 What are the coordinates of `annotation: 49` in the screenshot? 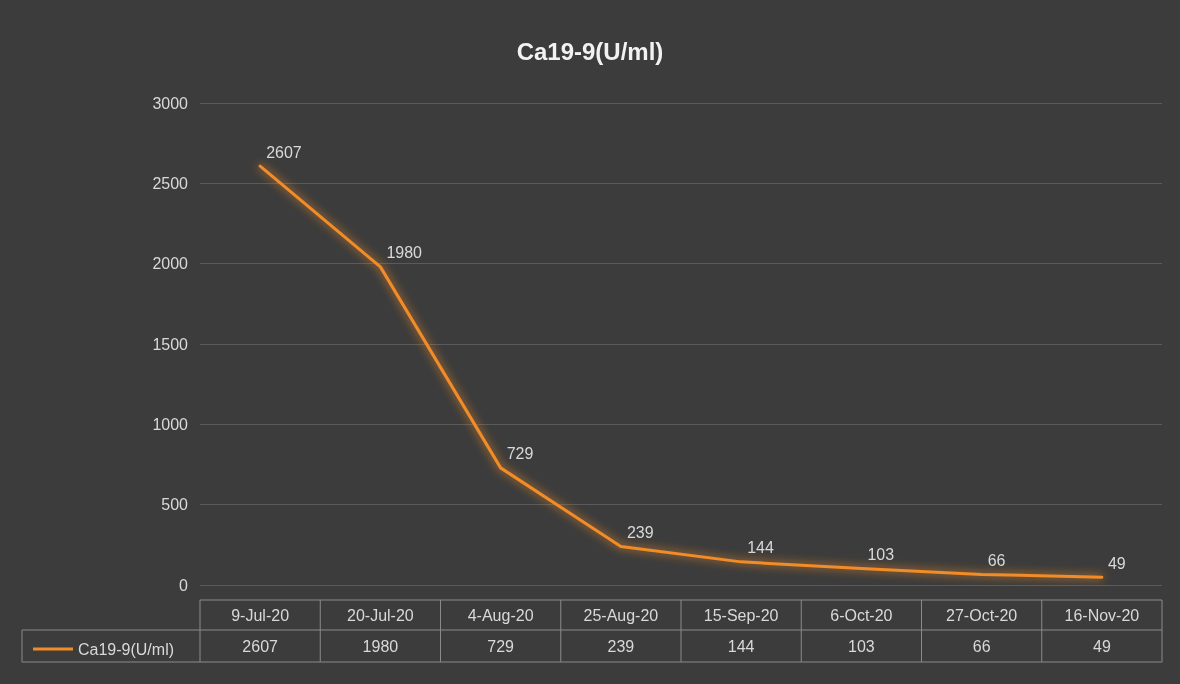 It's located at (1116, 563).